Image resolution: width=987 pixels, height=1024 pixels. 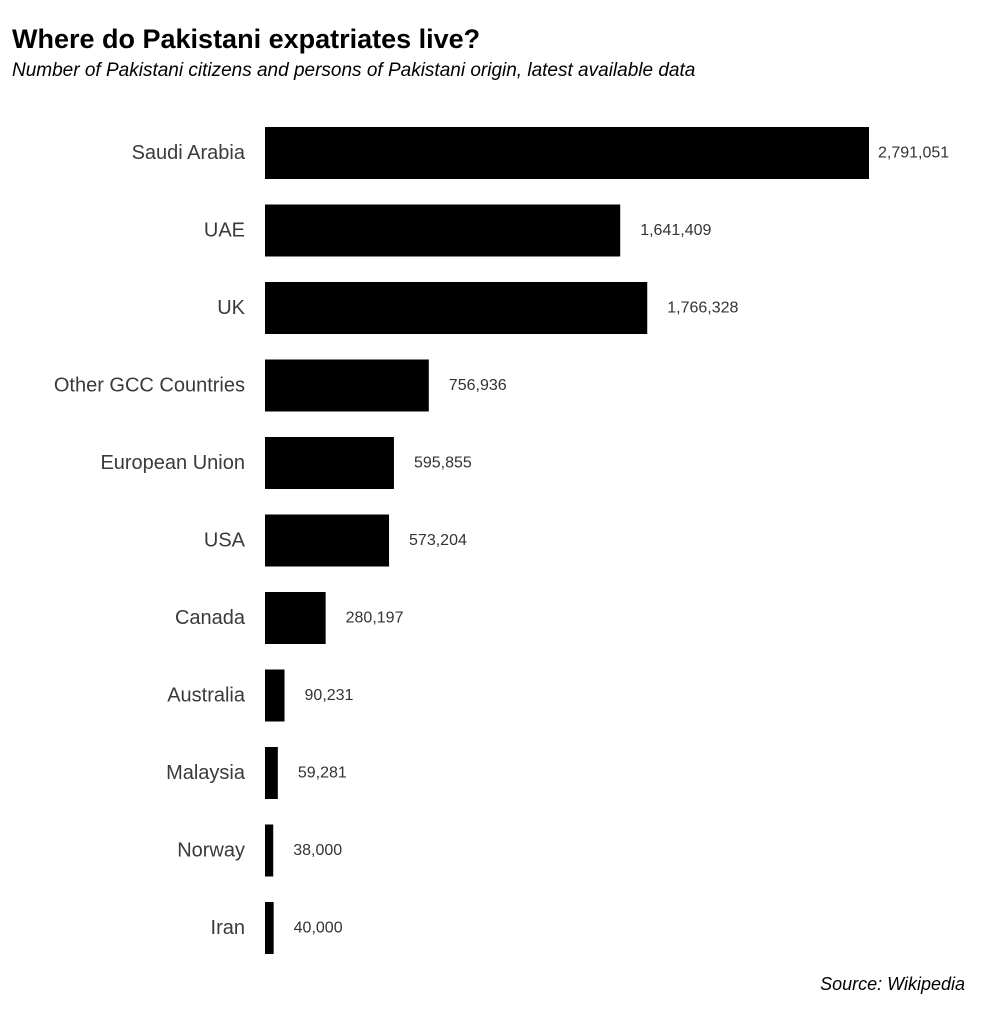 What do you see at coordinates (438, 540) in the screenshot?
I see `value-label-usa: 573,204` at bounding box center [438, 540].